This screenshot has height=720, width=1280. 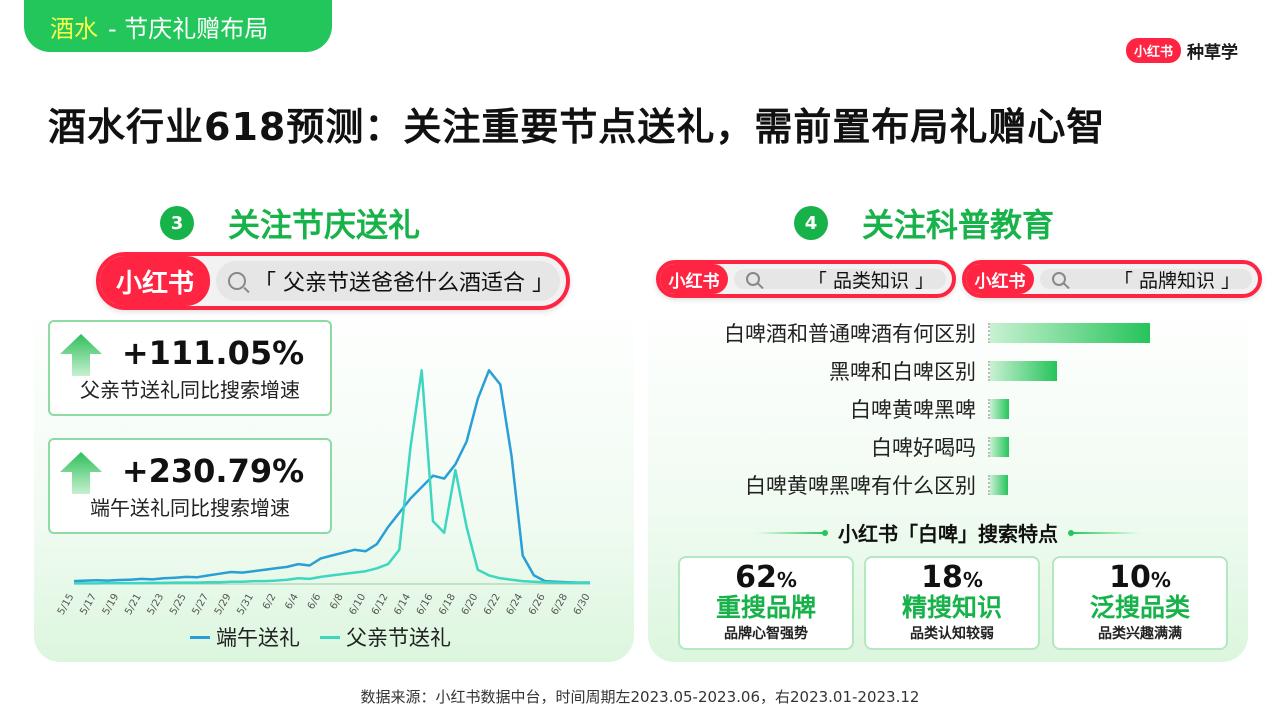 I want to click on arrow-up-icon, so click(x=81, y=473).